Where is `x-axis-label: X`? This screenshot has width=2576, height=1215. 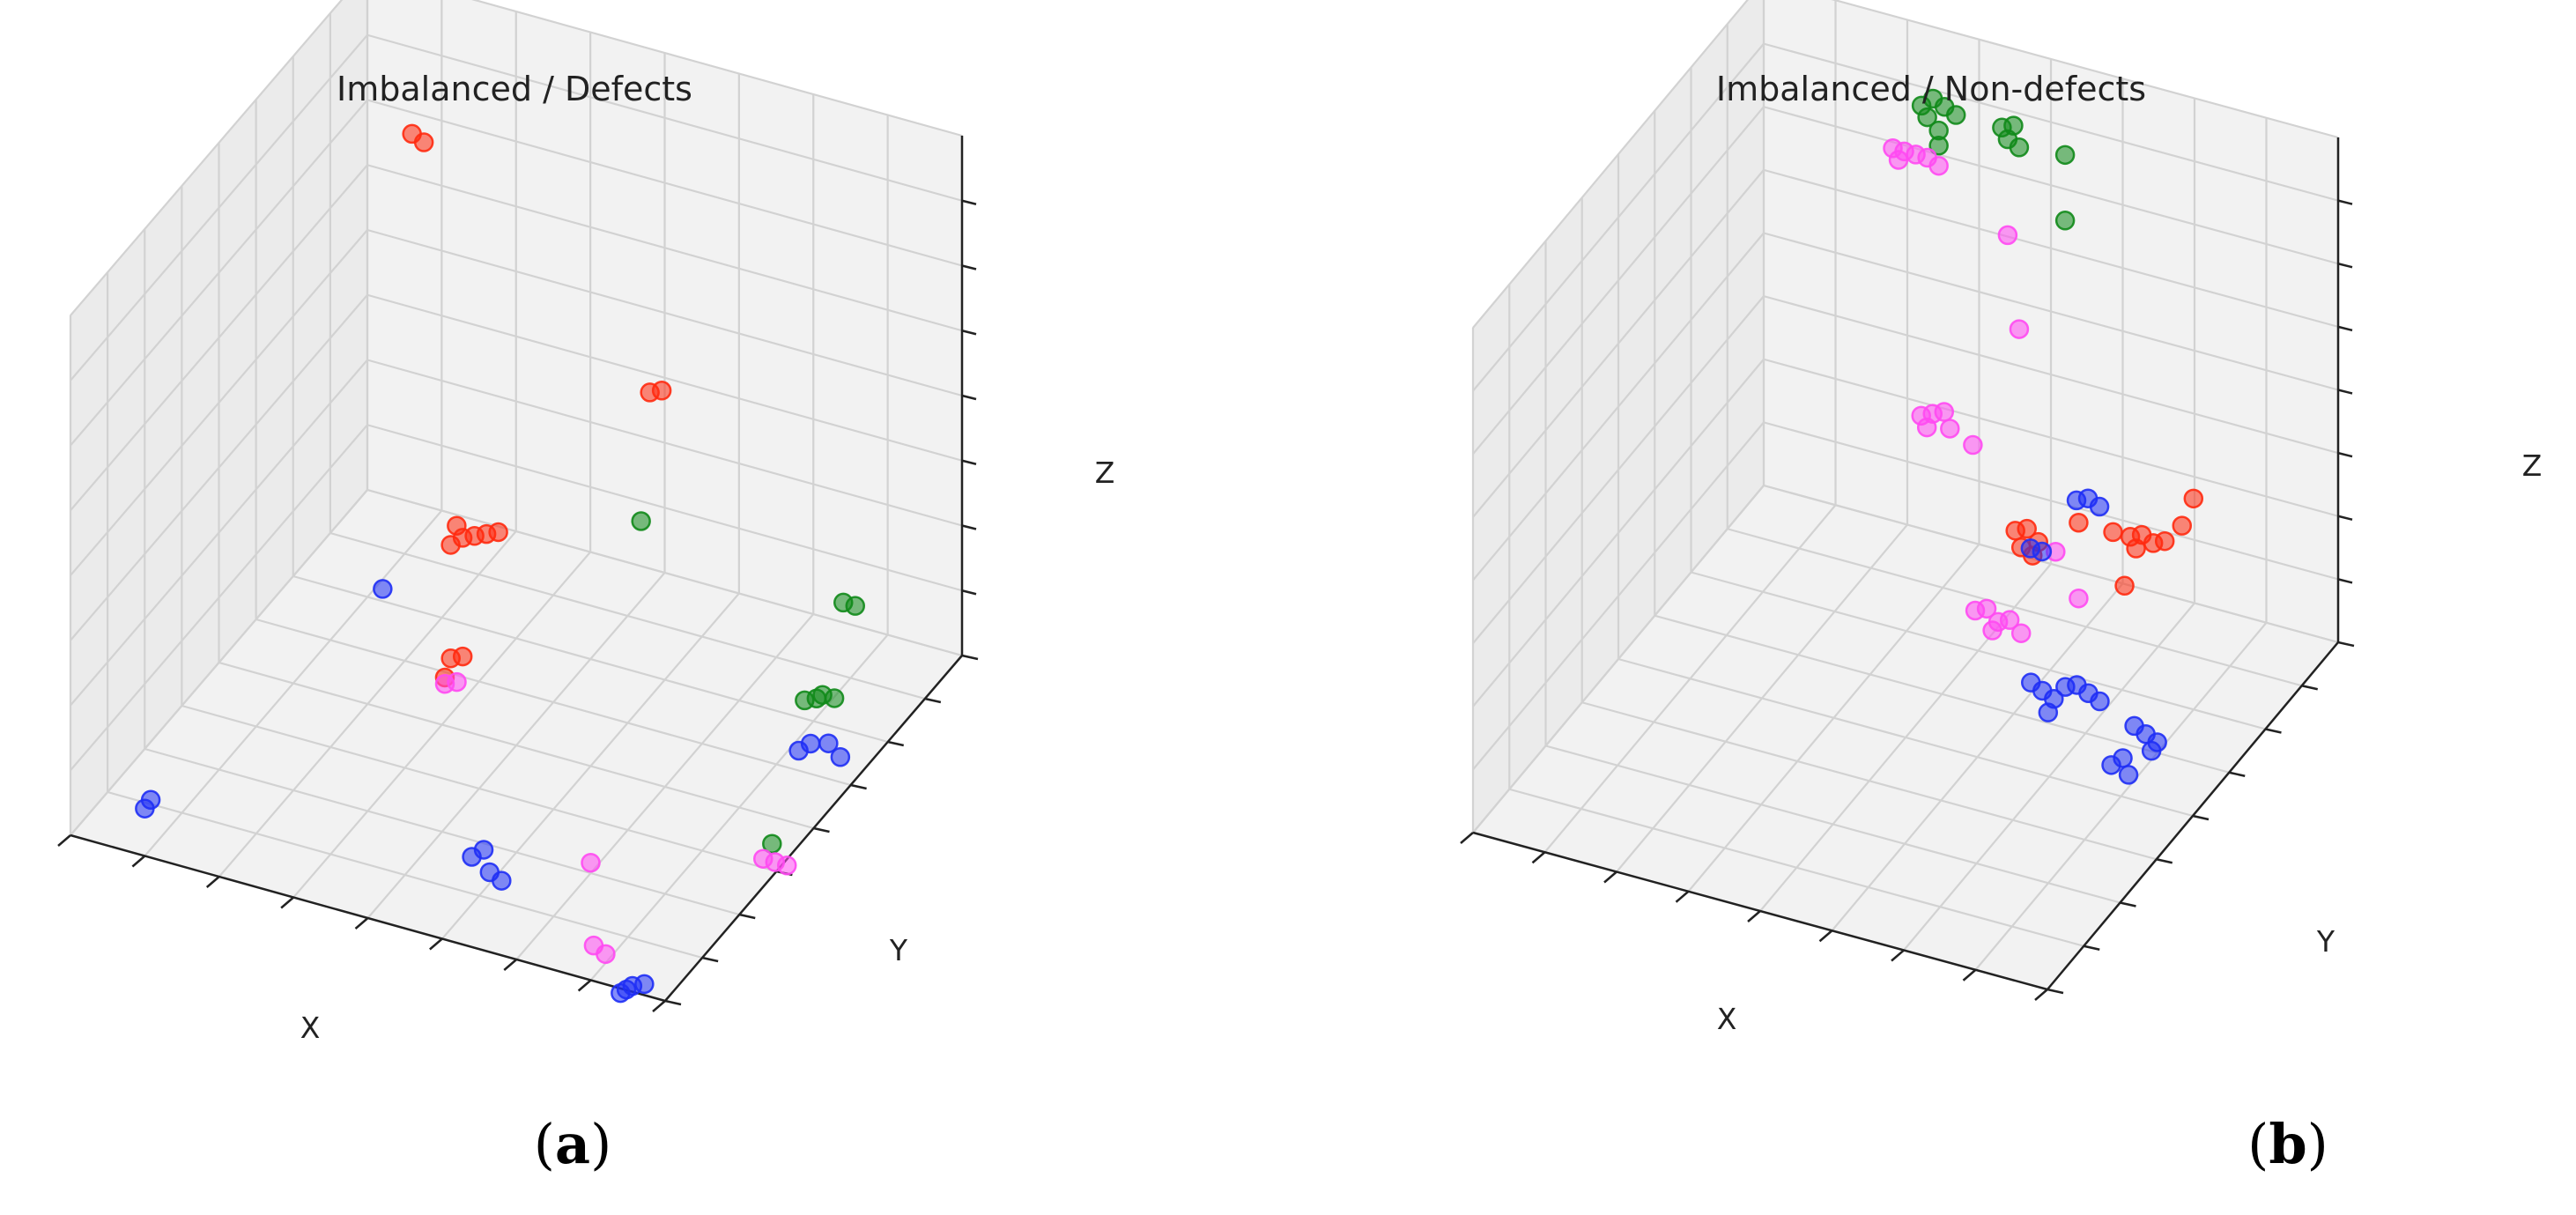 x-axis-label: X is located at coordinates (1727, 1019).